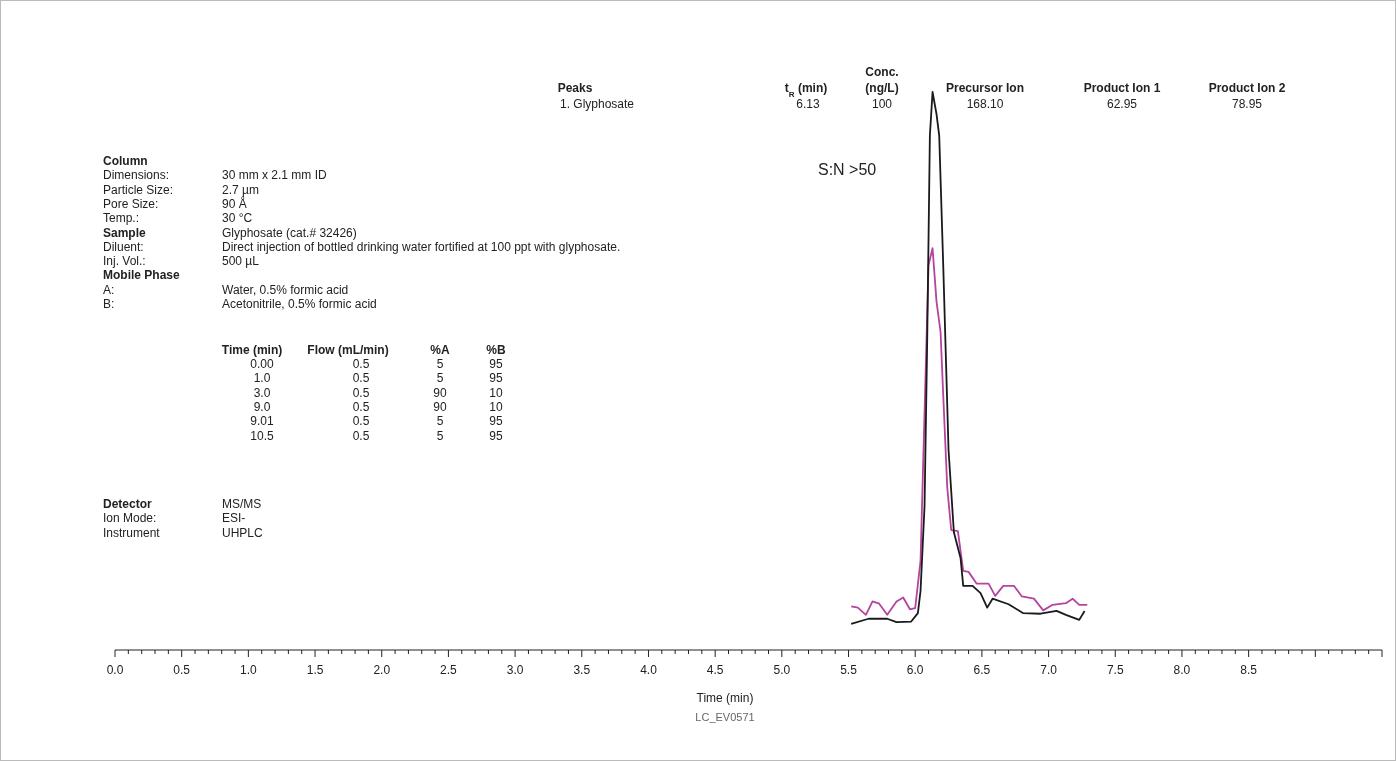 This screenshot has width=1396, height=761. I want to click on annotation: Dimensions:, so click(136, 175).